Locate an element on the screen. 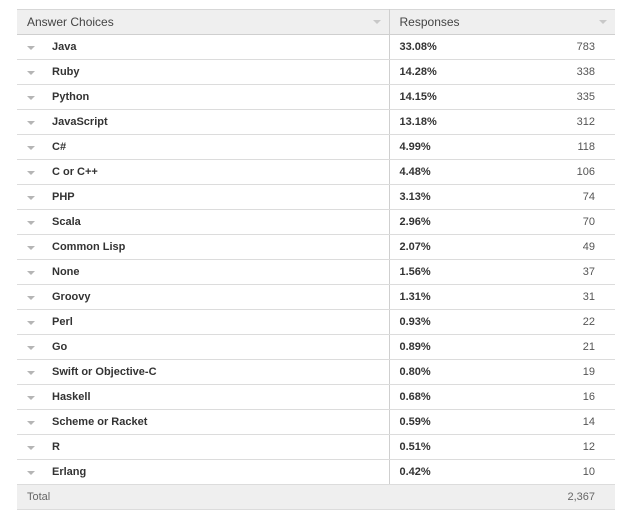 This screenshot has width=627, height=520. response-count: 783 is located at coordinates (585, 47).